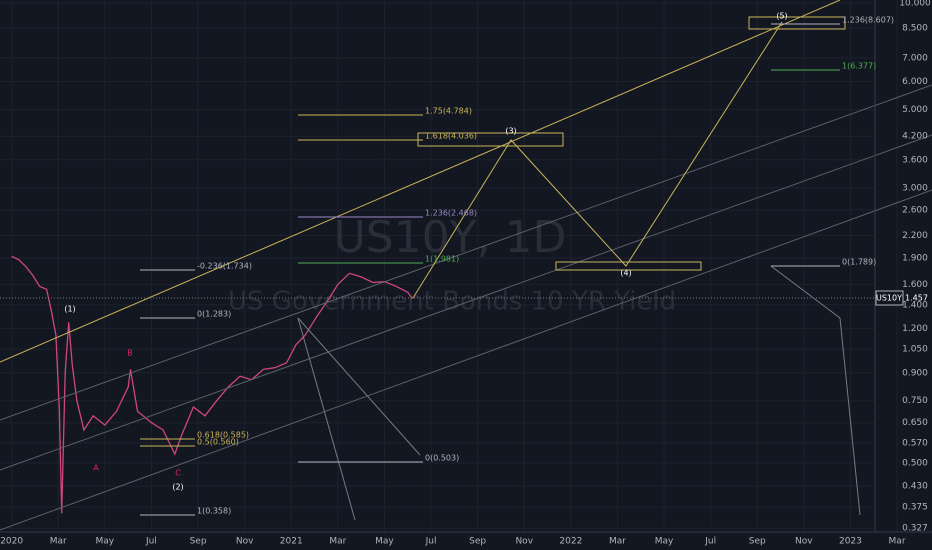 Image resolution: width=932 pixels, height=550 pixels. What do you see at coordinates (96, 468) in the screenshot?
I see `wave-label: A` at bounding box center [96, 468].